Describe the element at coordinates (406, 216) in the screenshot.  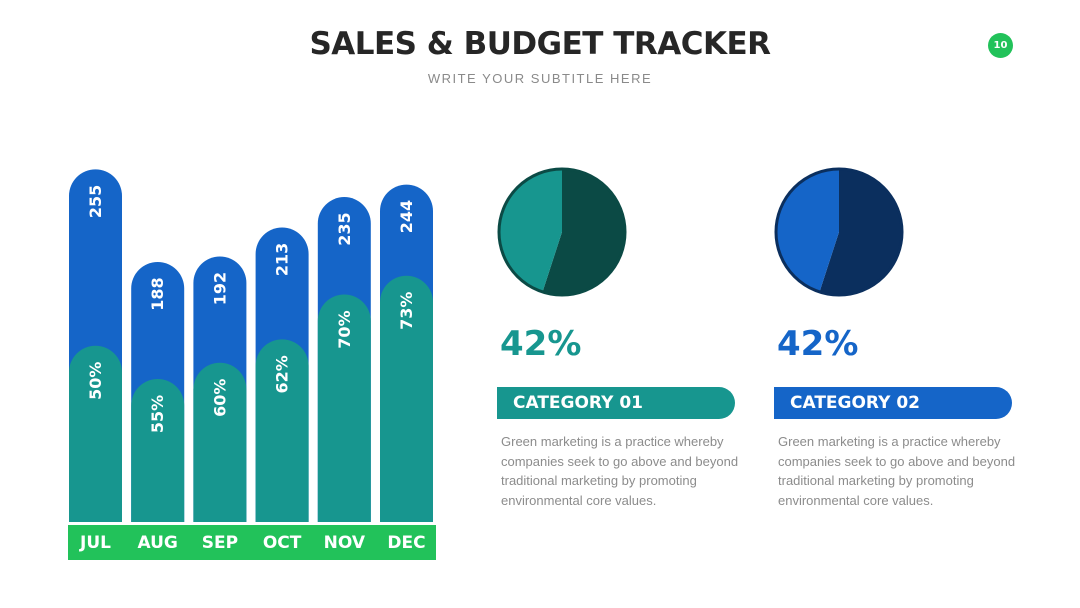
I see `bar-value-label: 244` at that location.